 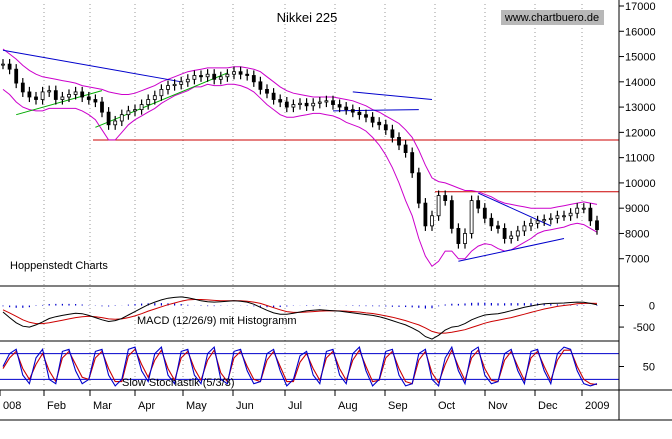 What do you see at coordinates (597, 406) in the screenshot?
I see `x-tick-label: 2009` at bounding box center [597, 406].